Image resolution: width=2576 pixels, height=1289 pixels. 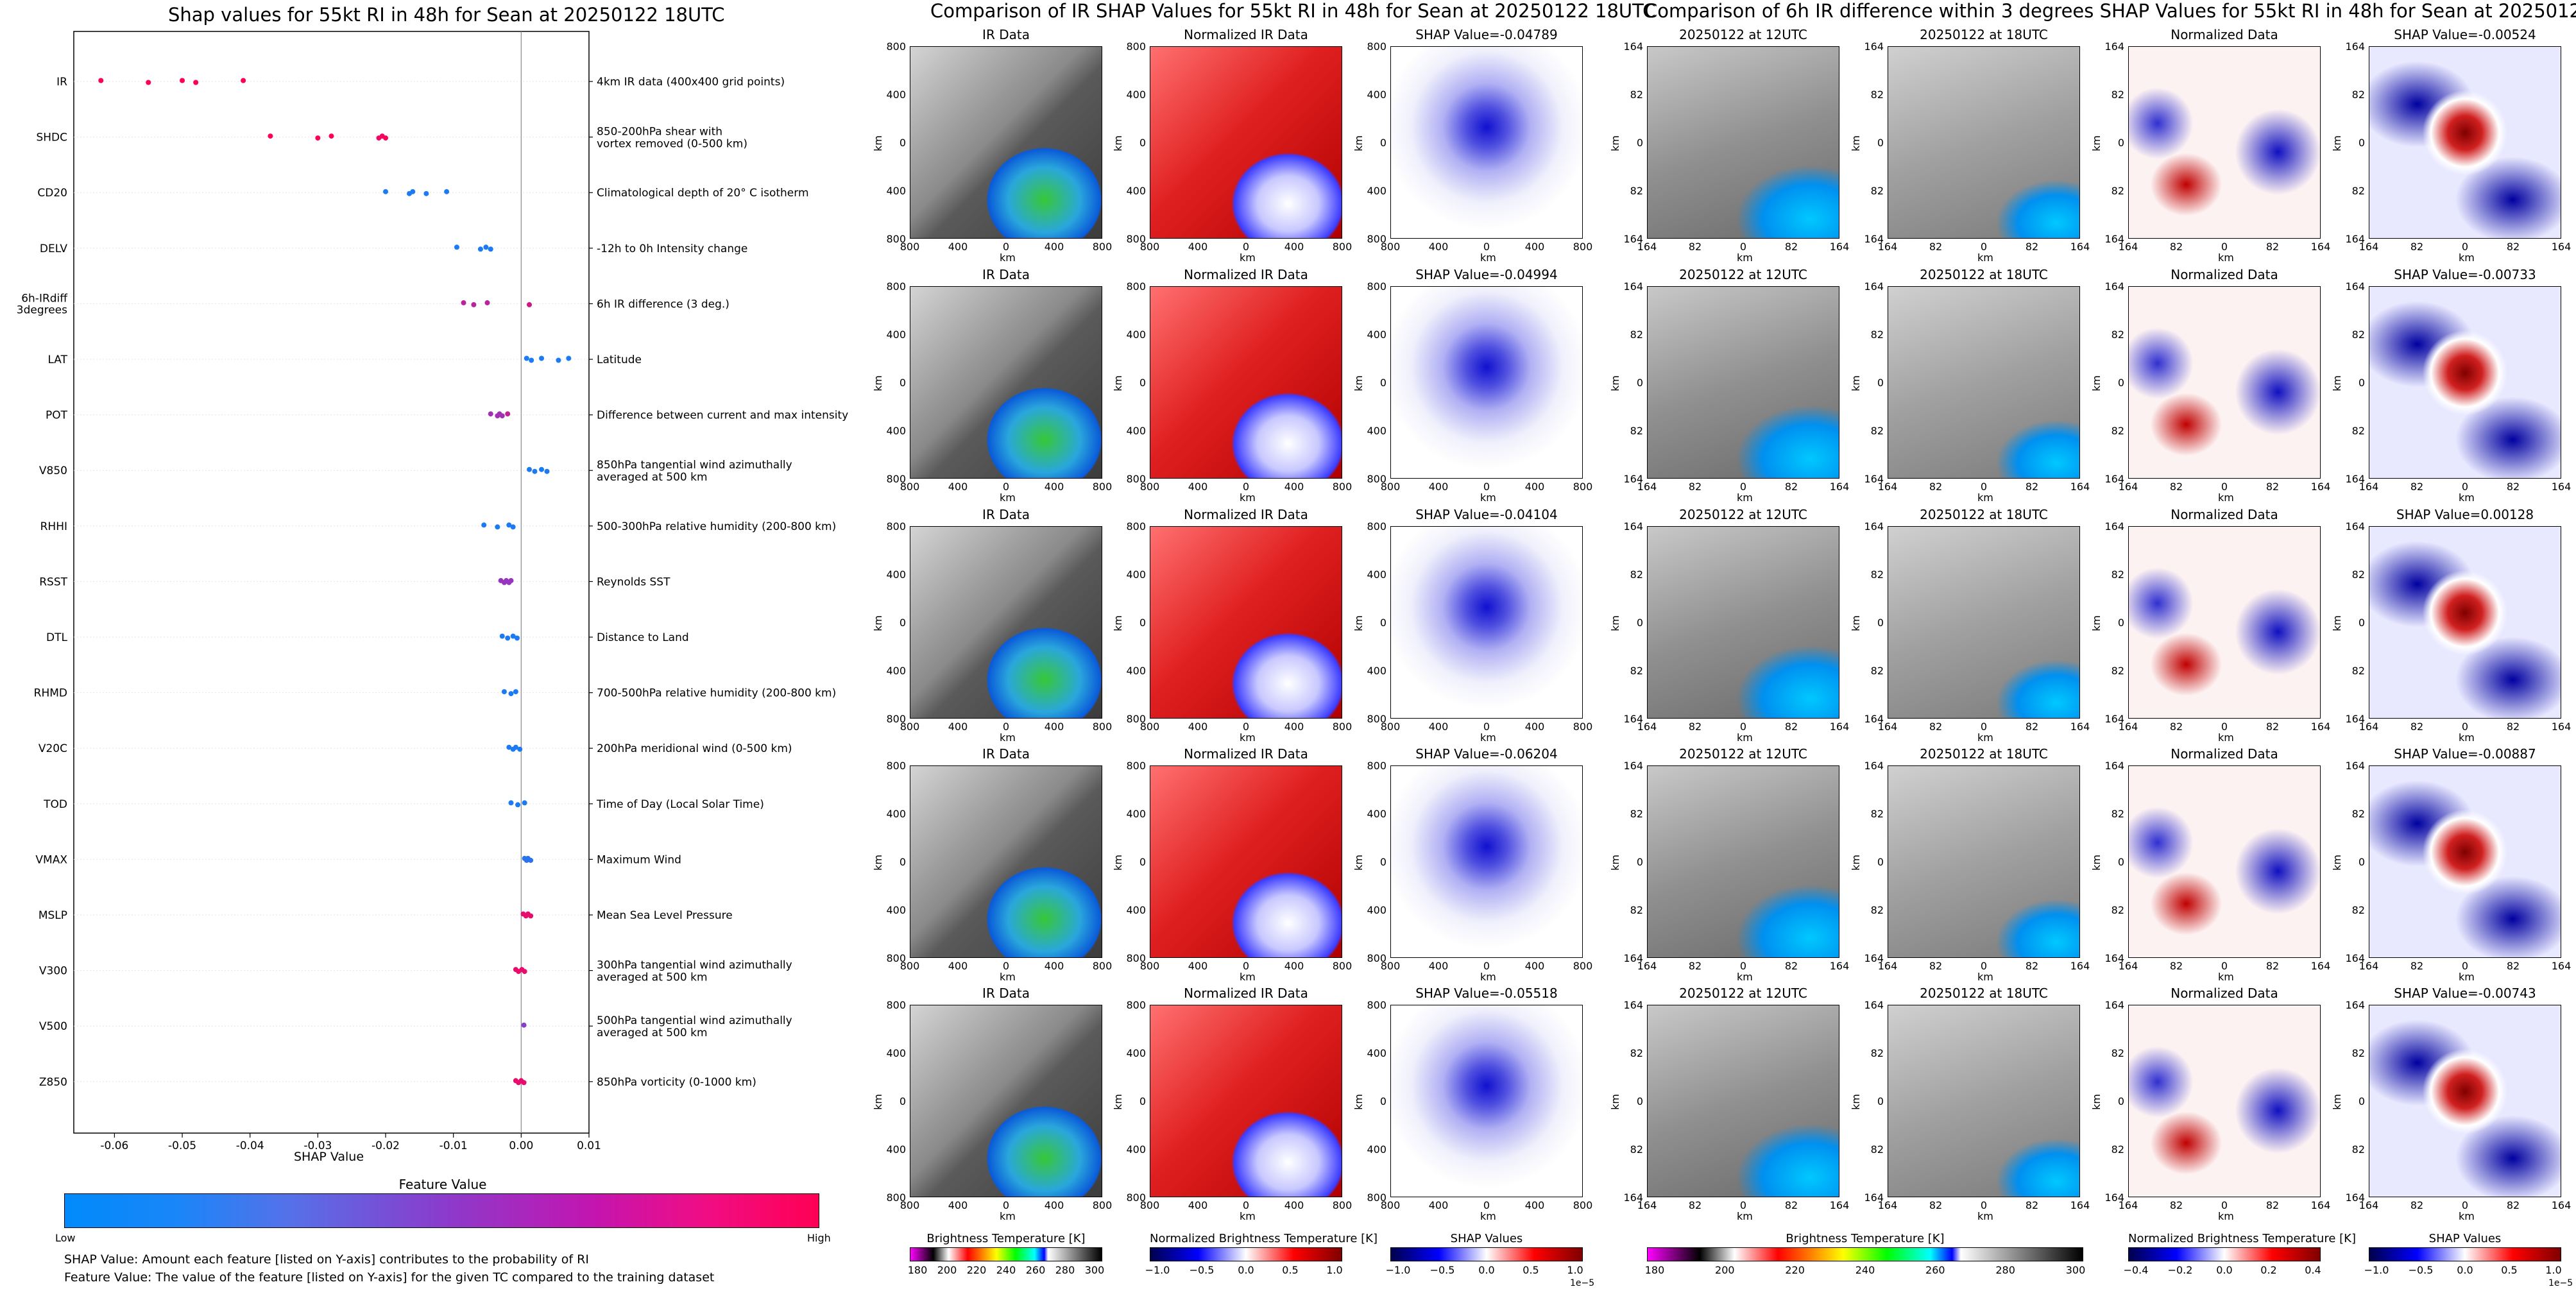 What do you see at coordinates (53, 748) in the screenshot?
I see `feature-name-label: V20C` at bounding box center [53, 748].